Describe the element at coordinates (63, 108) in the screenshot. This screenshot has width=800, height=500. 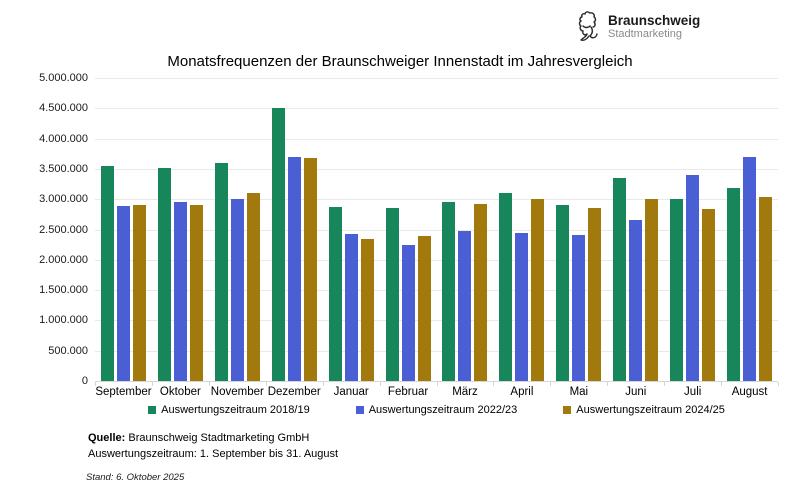
I see `y-axis-tick-label: 4.500.000` at that location.